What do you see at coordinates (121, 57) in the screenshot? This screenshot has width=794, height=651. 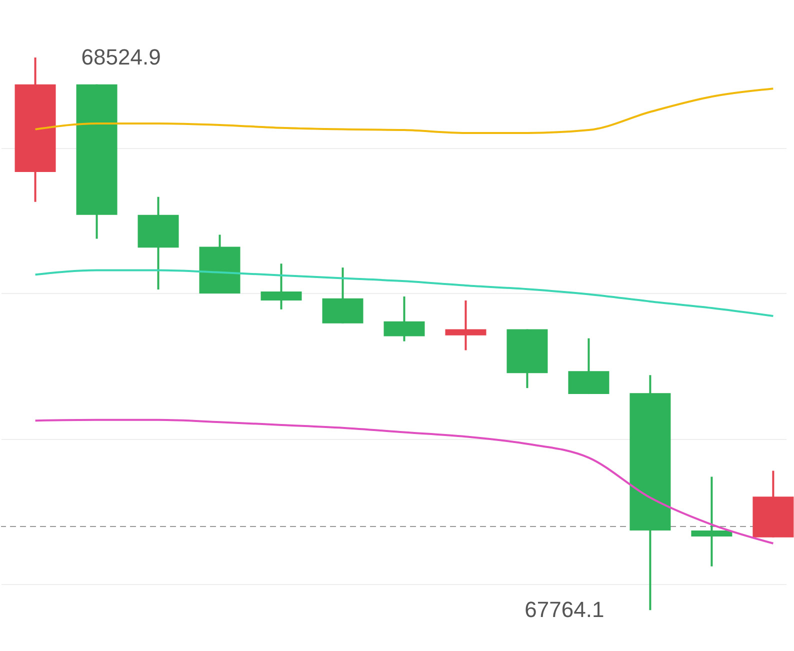 I see `annotation: 68524.9` at bounding box center [121, 57].